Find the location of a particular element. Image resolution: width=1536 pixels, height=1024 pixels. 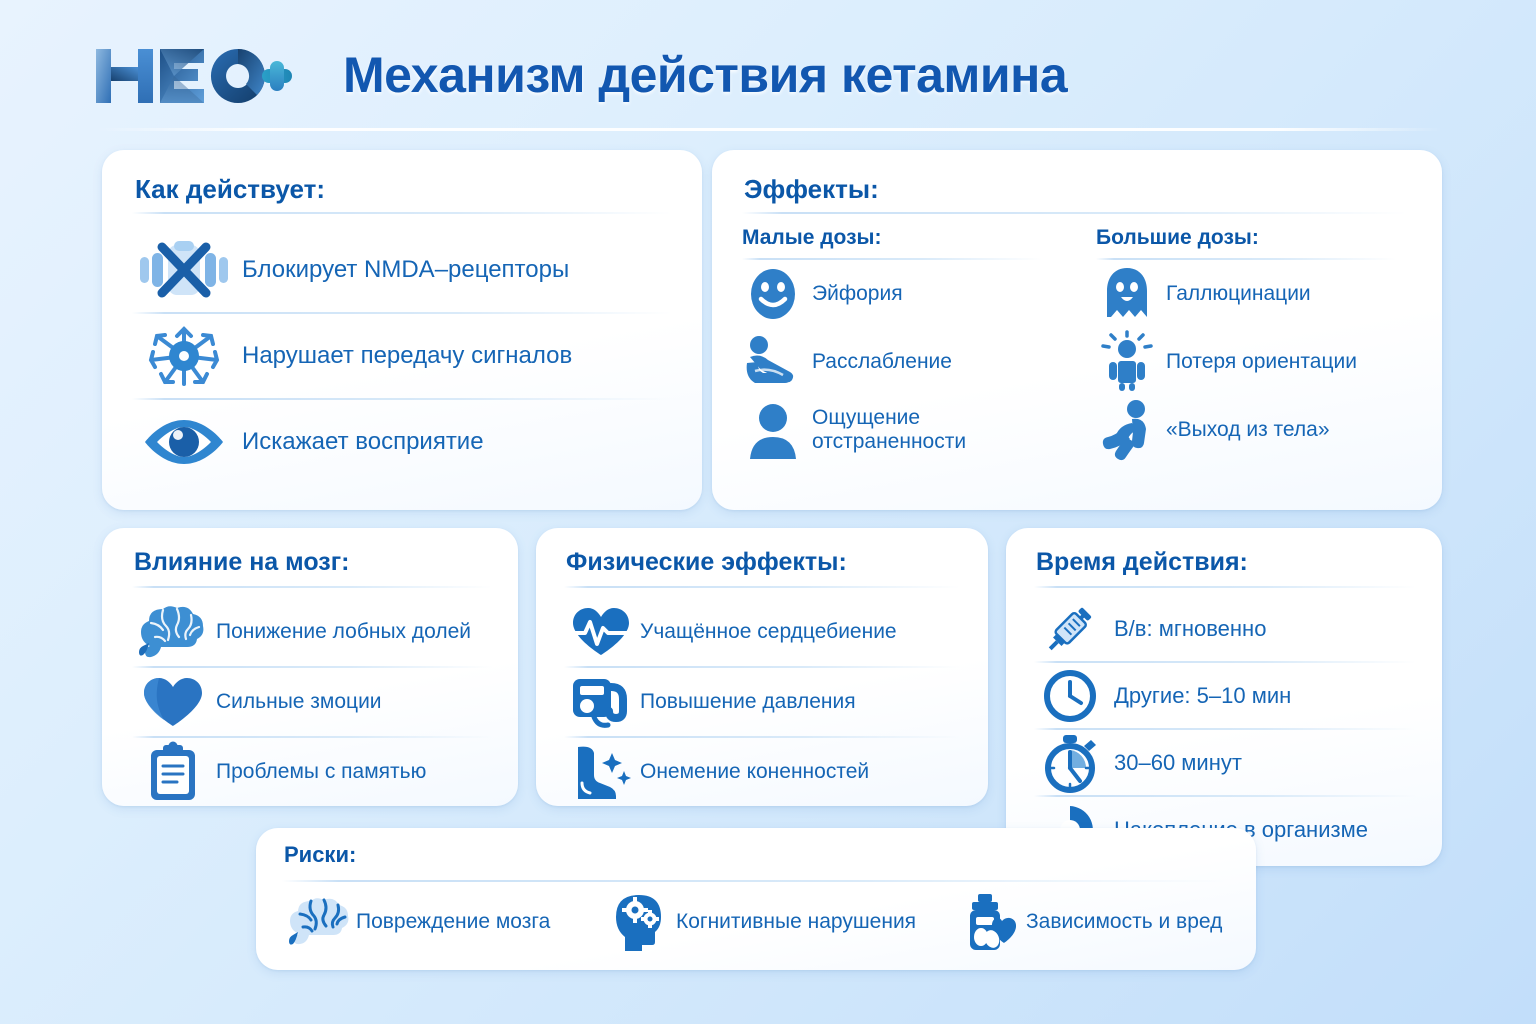

list-item: Повреждение мозга is located at coordinates (442, 922).